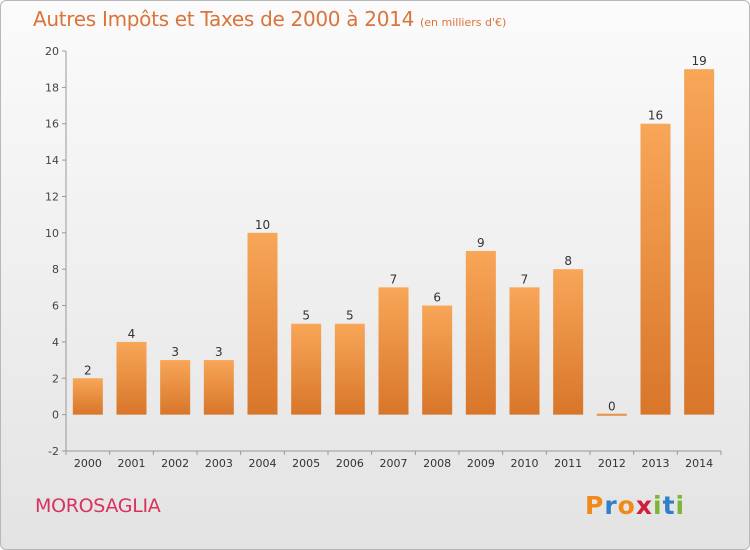 This screenshot has width=750, height=550. What do you see at coordinates (175, 463) in the screenshot?
I see `x-tick-label: 2002` at bounding box center [175, 463].